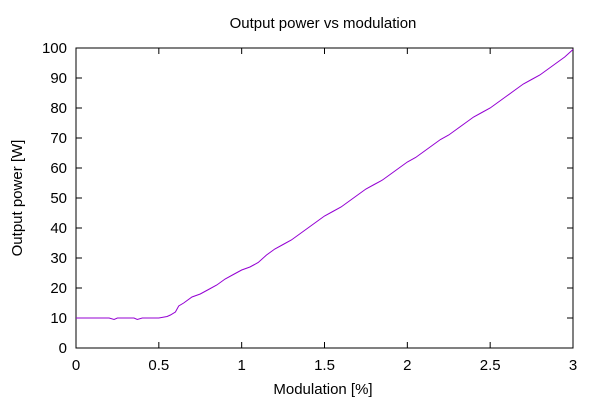 The width and height of the screenshot is (600, 400). What do you see at coordinates (58, 138) in the screenshot?
I see `y-tick-label: 70` at bounding box center [58, 138].